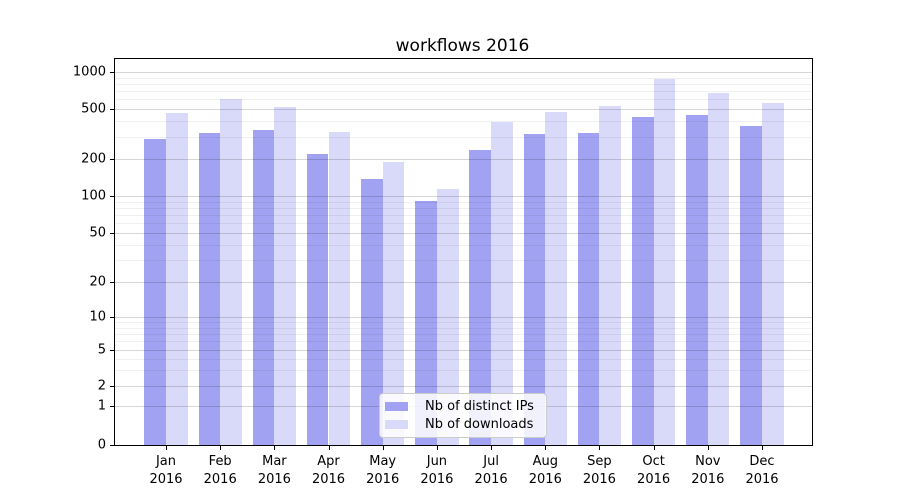  What do you see at coordinates (93, 109) in the screenshot?
I see `y-tick-label-500: 500` at bounding box center [93, 109].